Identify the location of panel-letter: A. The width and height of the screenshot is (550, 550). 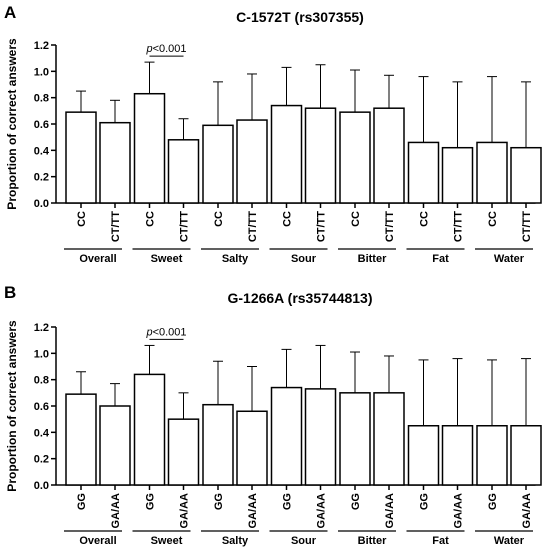
(10, 12).